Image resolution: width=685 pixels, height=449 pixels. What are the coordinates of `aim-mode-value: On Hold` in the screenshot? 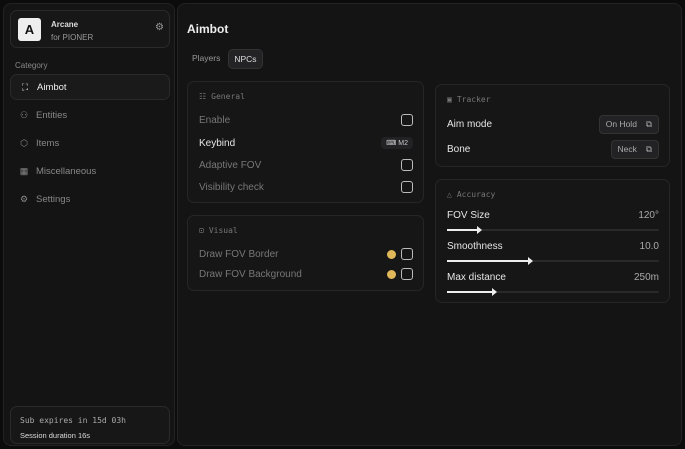 It's located at (621, 123).